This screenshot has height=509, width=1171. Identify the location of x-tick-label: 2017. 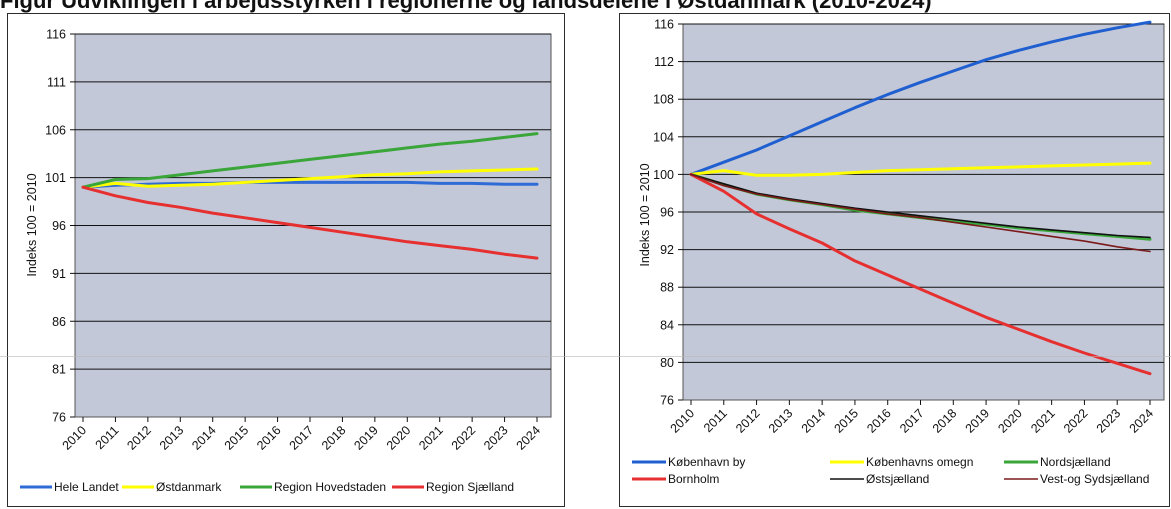
(912, 421).